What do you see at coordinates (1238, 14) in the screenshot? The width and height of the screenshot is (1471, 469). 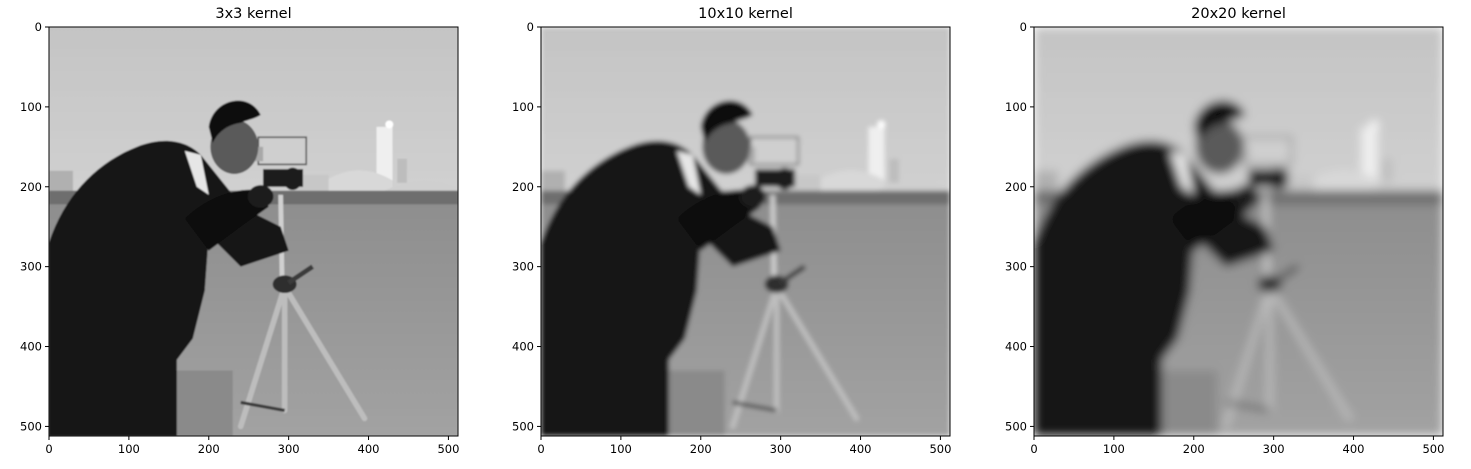 I see `panel-title: 20x20 kernel` at bounding box center [1238, 14].